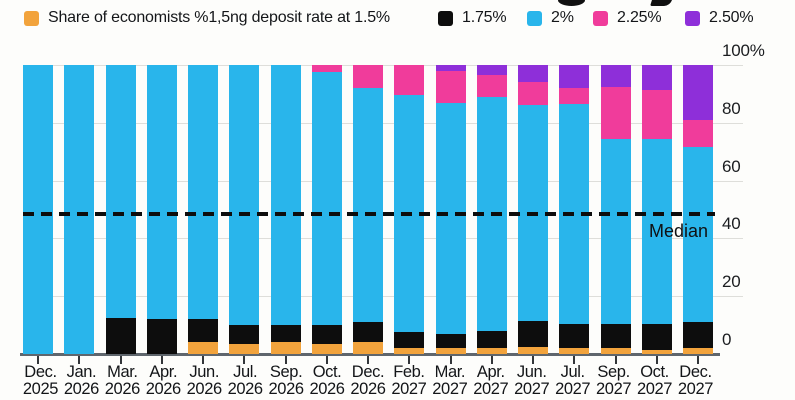 Image resolution: width=795 pixels, height=400 pixels. Describe the element at coordinates (600, 18) in the screenshot. I see `legend-swatch-pink` at that location.